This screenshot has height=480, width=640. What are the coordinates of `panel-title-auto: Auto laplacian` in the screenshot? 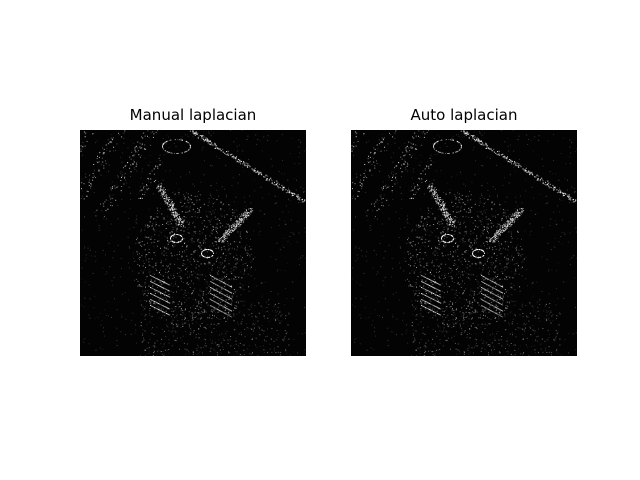 It's located at (464, 115).